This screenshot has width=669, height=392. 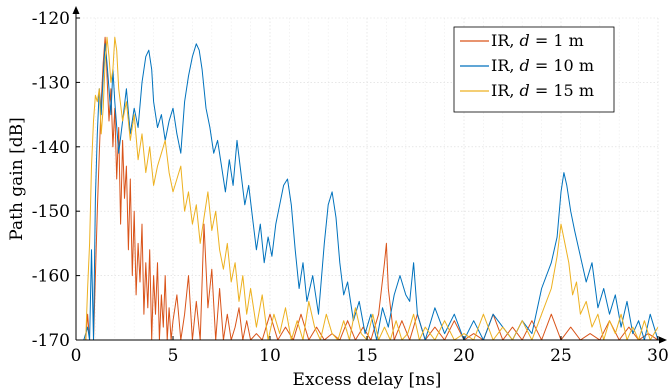 What do you see at coordinates (51, 212) in the screenshot?
I see `y-tick-label: -150` at bounding box center [51, 212].